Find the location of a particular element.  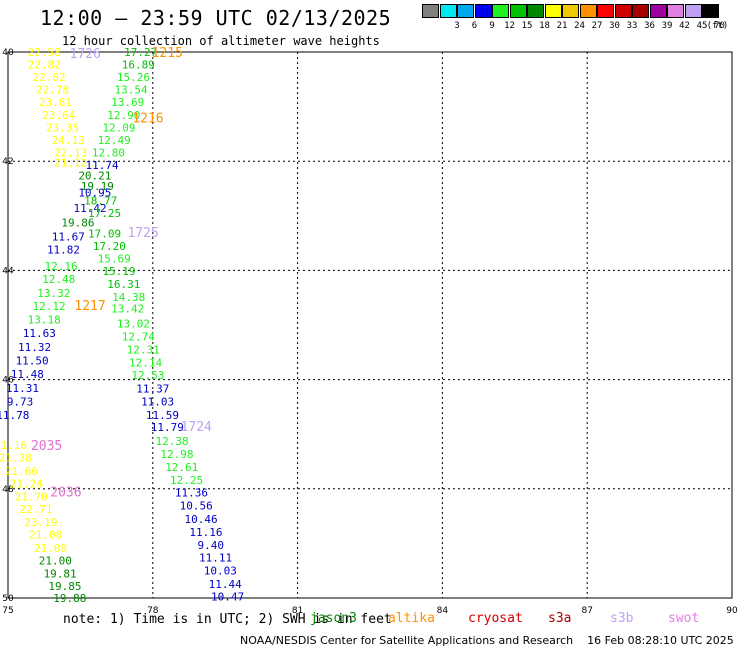

pass-time-label: 1726 is located at coordinates (85, 54).